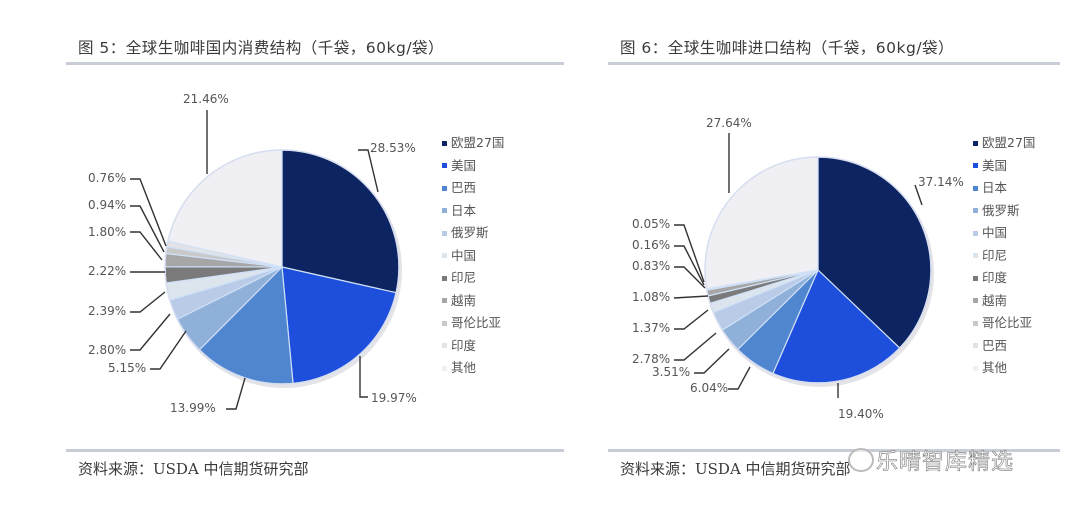  I want to click on data-label: 3.51%, so click(671, 372).